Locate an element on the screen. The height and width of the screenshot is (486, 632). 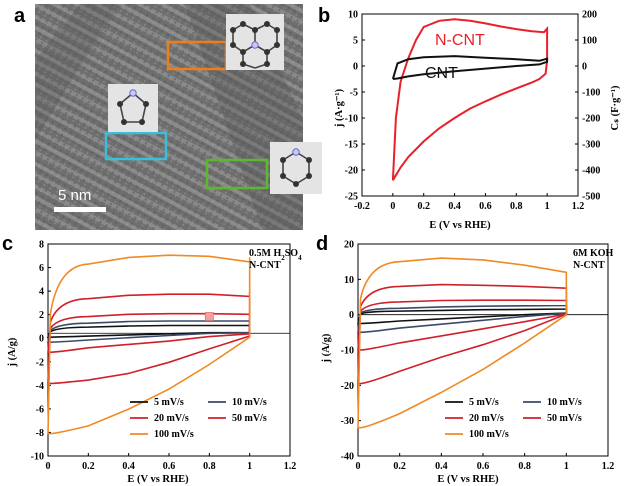
chart-c-series-100-mv-s is located at coordinates (149, 344).